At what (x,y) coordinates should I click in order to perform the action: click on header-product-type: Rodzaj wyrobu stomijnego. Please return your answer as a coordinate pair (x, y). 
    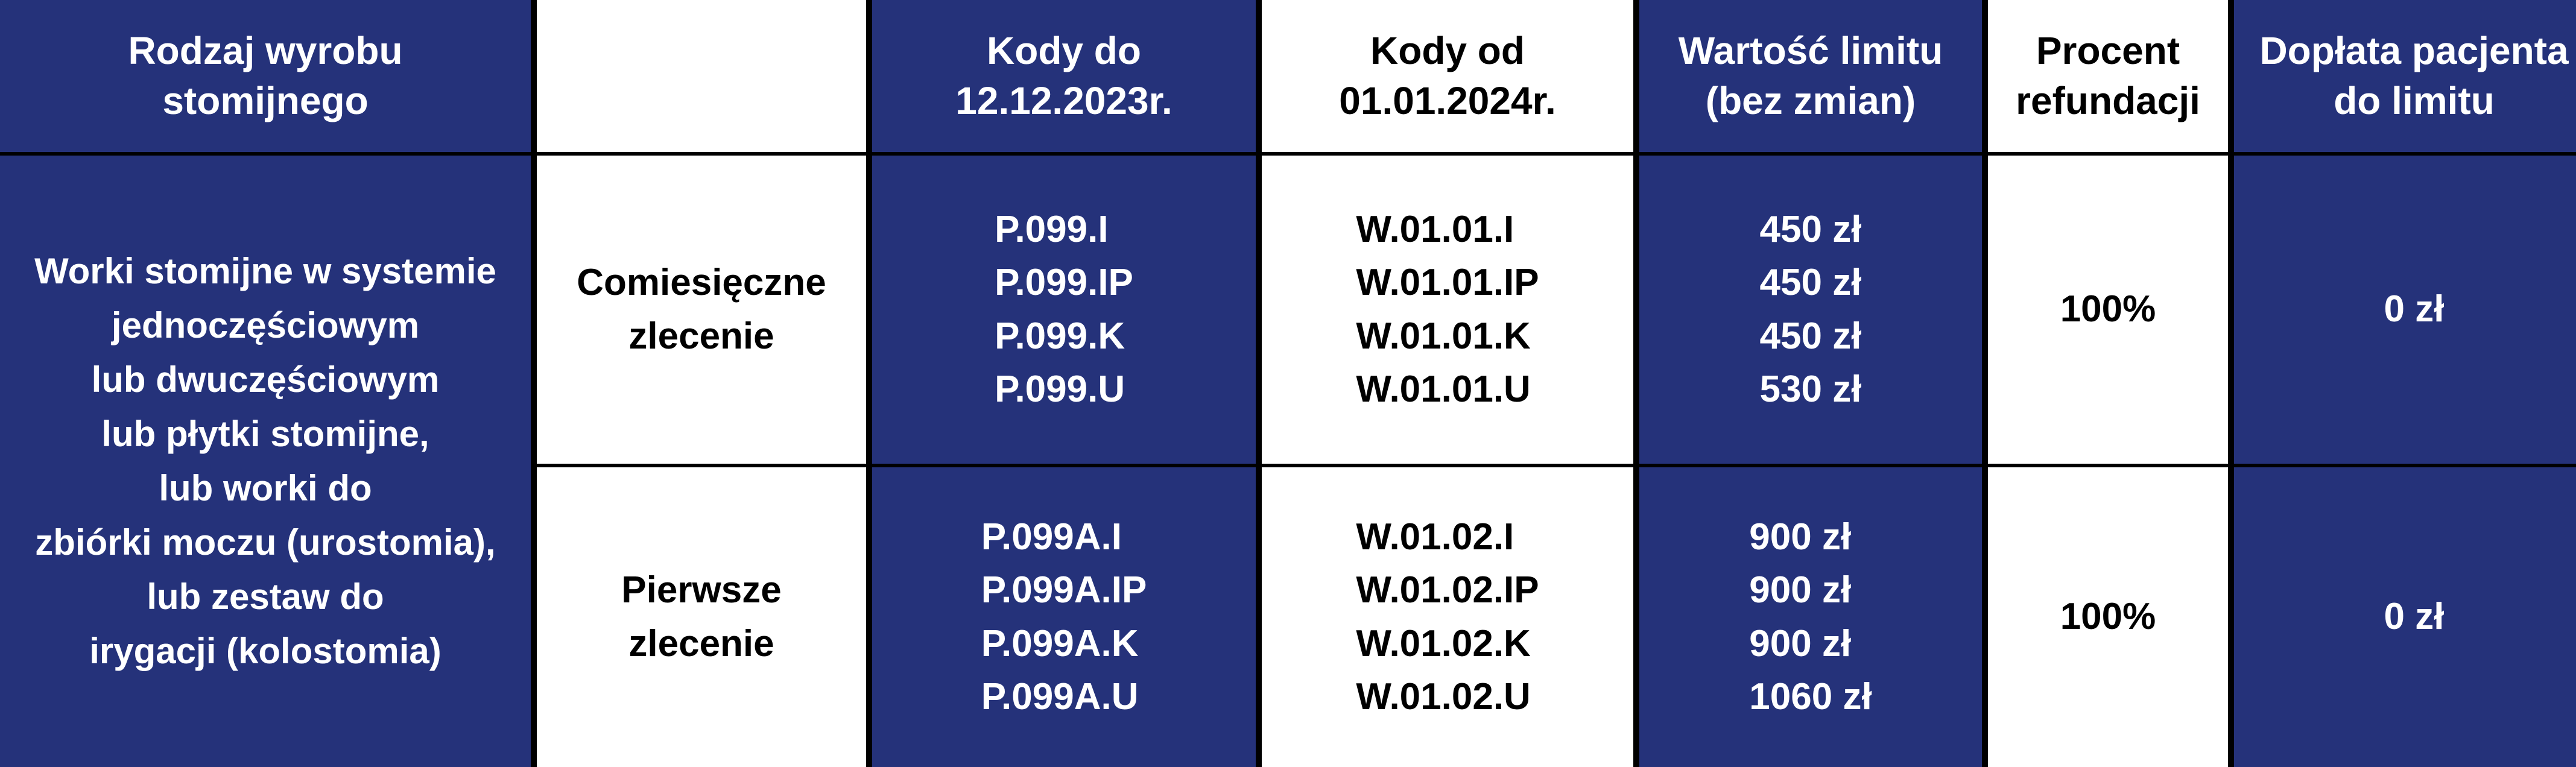
    Looking at the image, I should click on (265, 76).